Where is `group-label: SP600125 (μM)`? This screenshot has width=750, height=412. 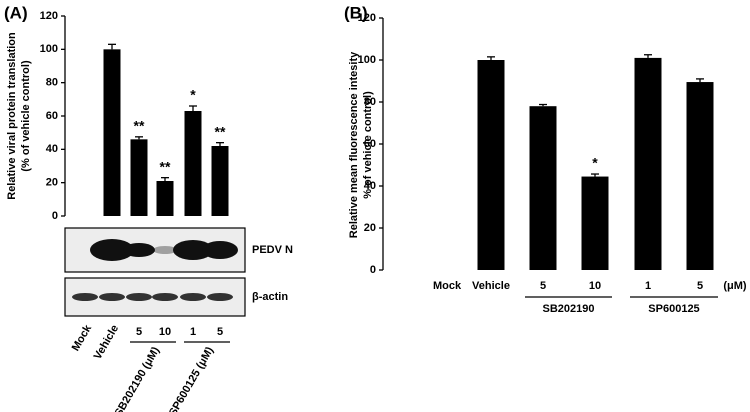
group-label: SP600125 (μM) is located at coordinates (191, 378).